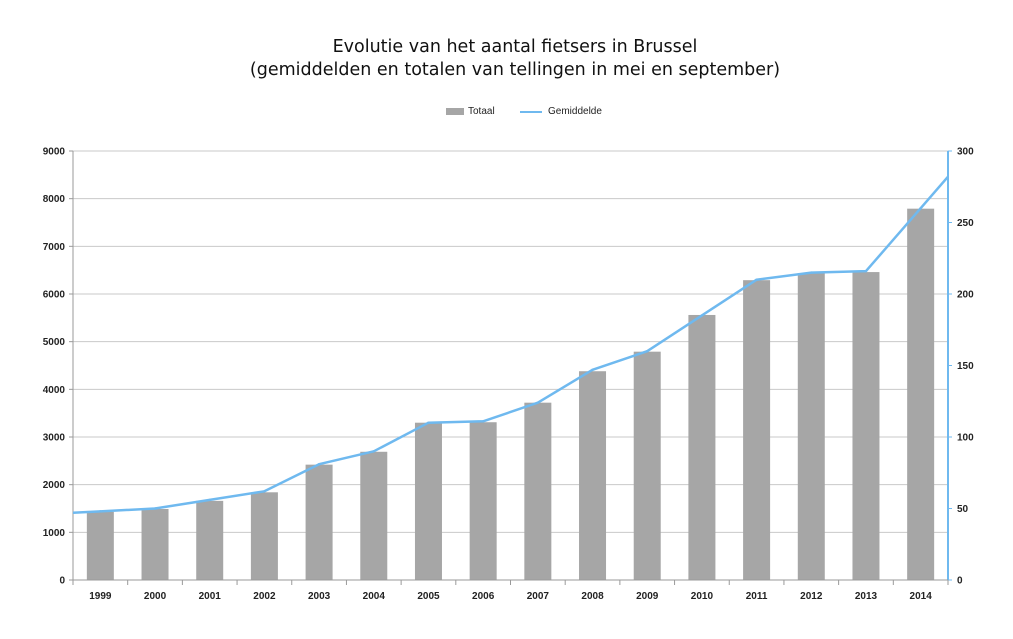 The image size is (1013, 639). Describe the element at coordinates (811, 596) in the screenshot. I see `x-tick-label-2012: 2012` at that location.